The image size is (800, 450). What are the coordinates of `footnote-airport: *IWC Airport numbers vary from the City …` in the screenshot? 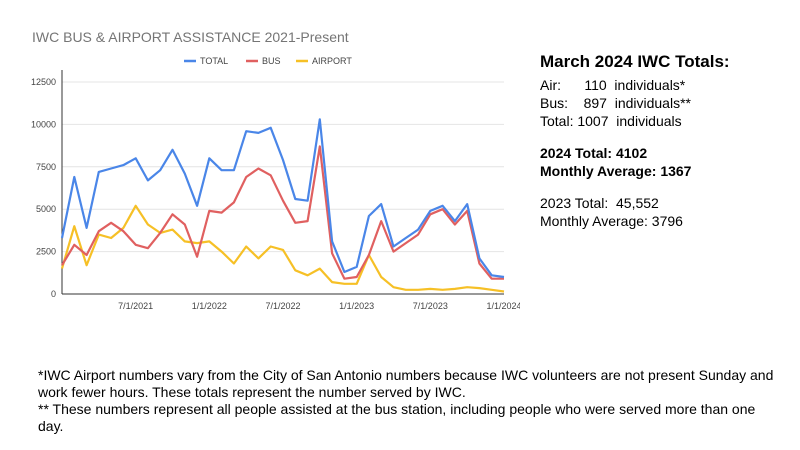 It's located at (406, 383).